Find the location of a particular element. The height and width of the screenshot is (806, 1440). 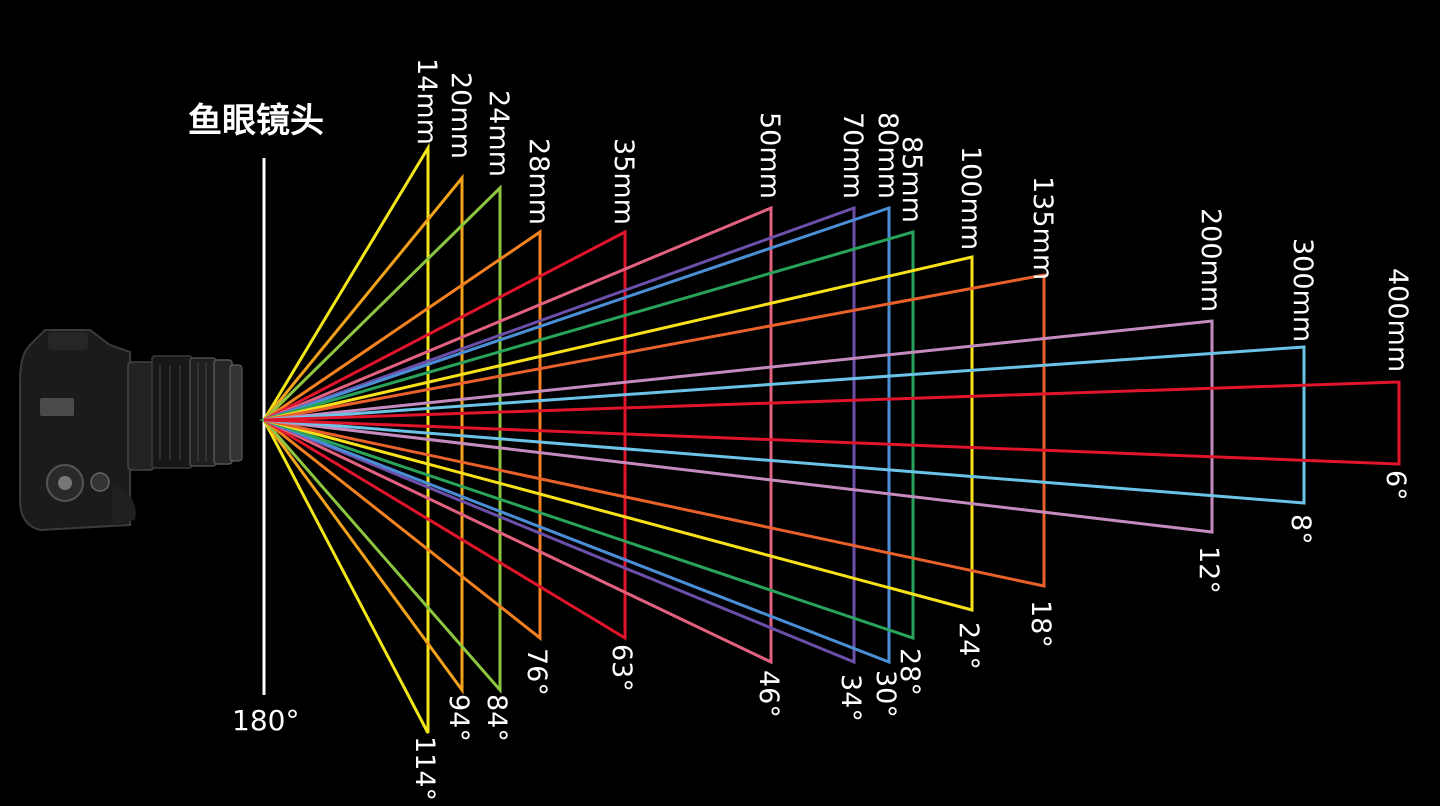

beam-24mm is located at coordinates (381, 439).